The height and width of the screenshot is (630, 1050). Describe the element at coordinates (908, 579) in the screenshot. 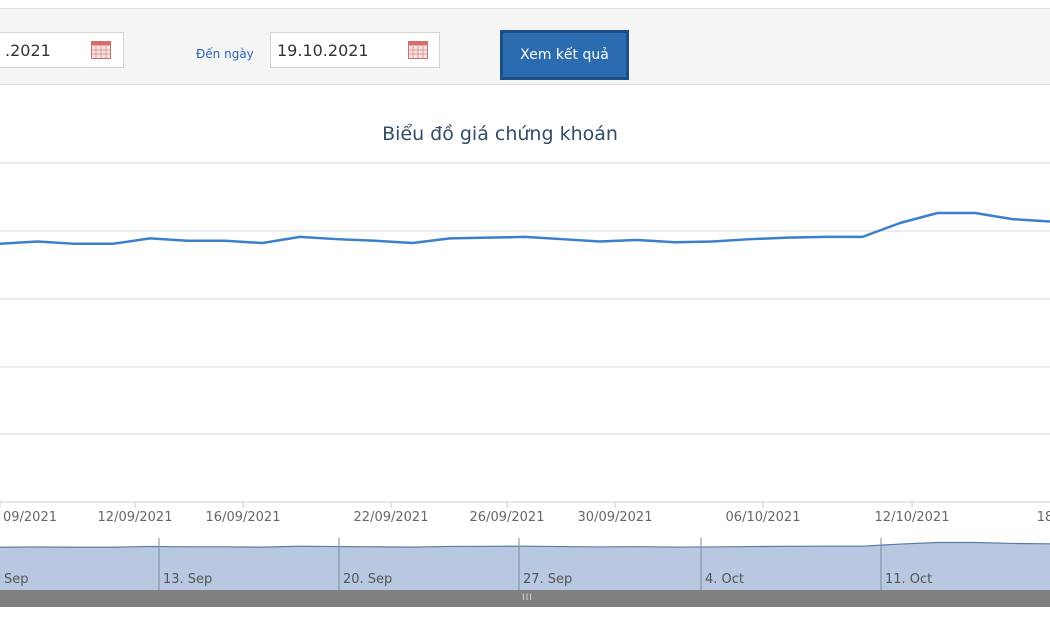

I see `navigator-tick-label: 11. Oct` at that location.